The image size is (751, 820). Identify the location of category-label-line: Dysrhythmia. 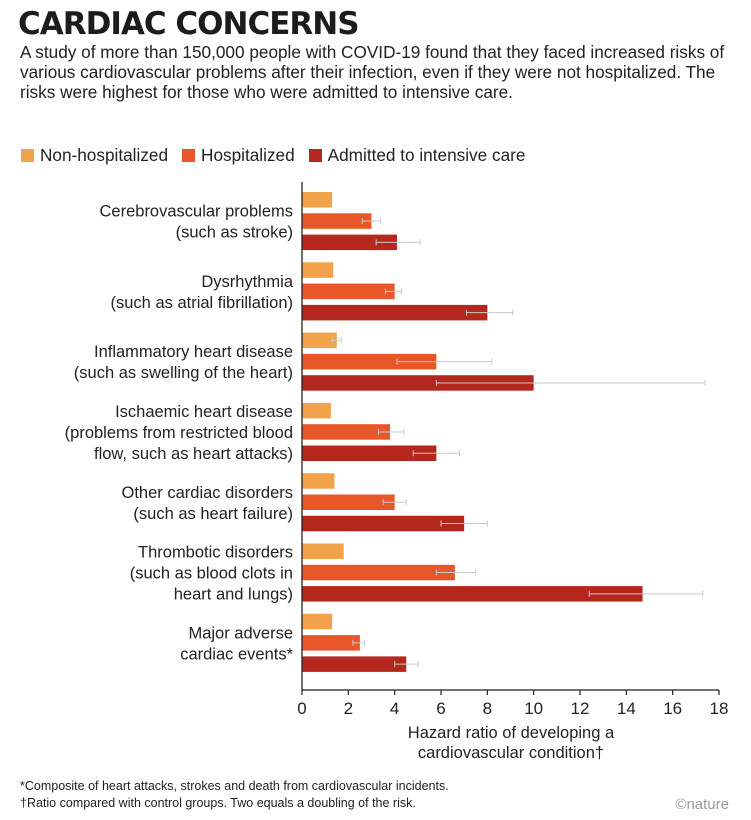
(247, 282).